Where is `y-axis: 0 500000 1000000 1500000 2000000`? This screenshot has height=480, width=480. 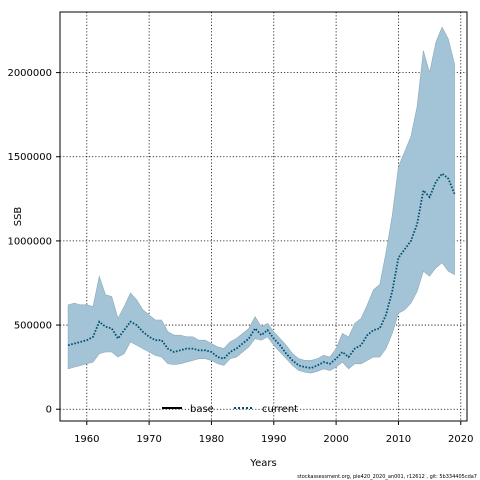
y-axis: 0 500000 1000000 1500000 2000000 is located at coordinates (33, 242).